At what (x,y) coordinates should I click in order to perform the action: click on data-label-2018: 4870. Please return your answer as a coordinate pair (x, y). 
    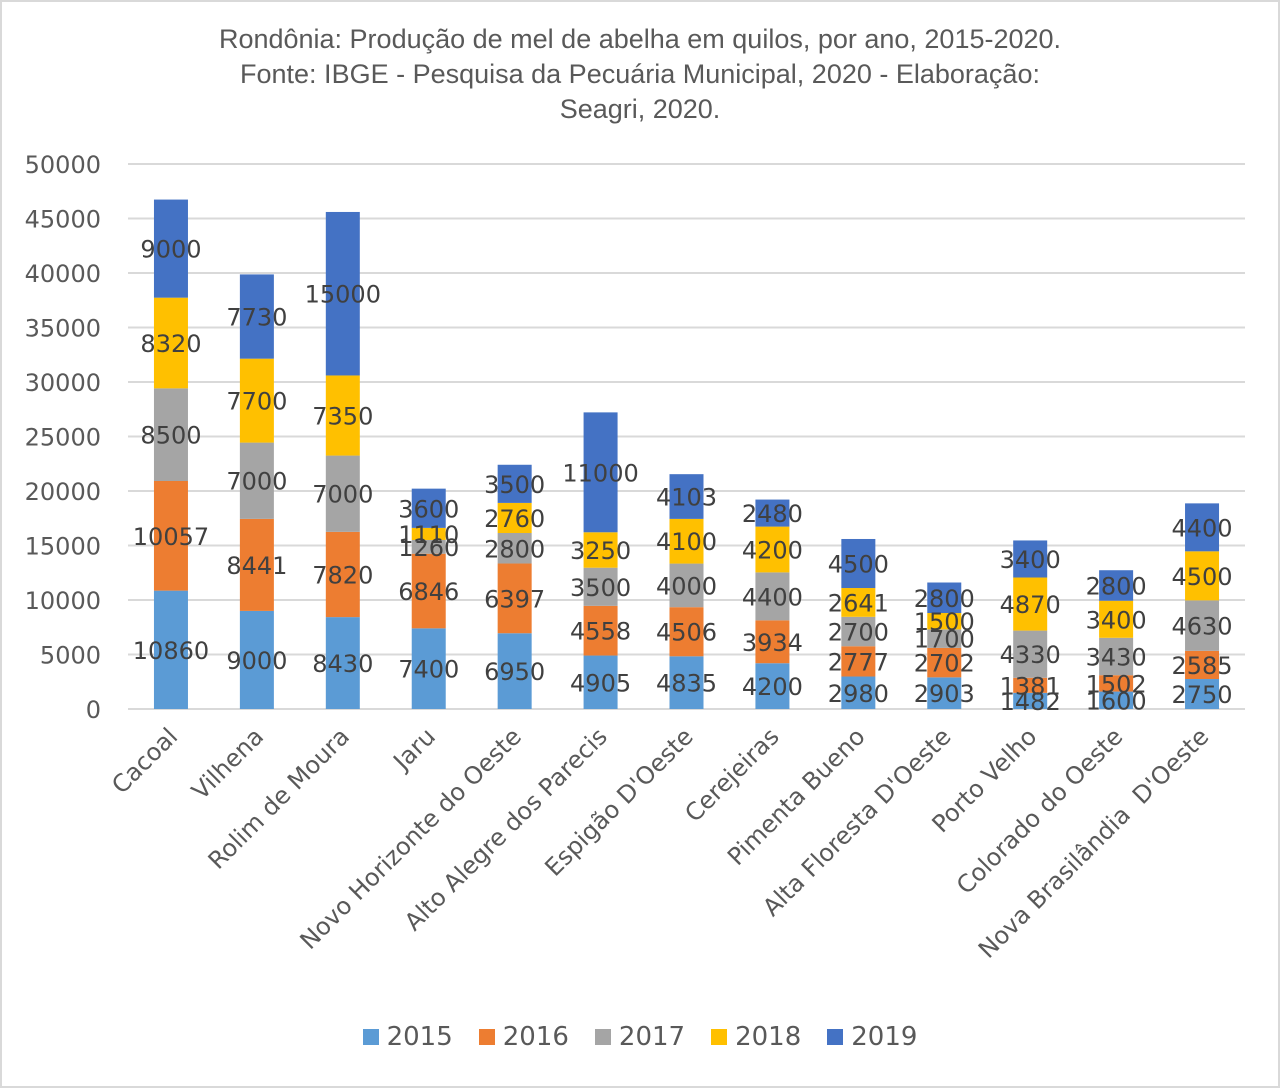
    Looking at the image, I should click on (1030, 605).